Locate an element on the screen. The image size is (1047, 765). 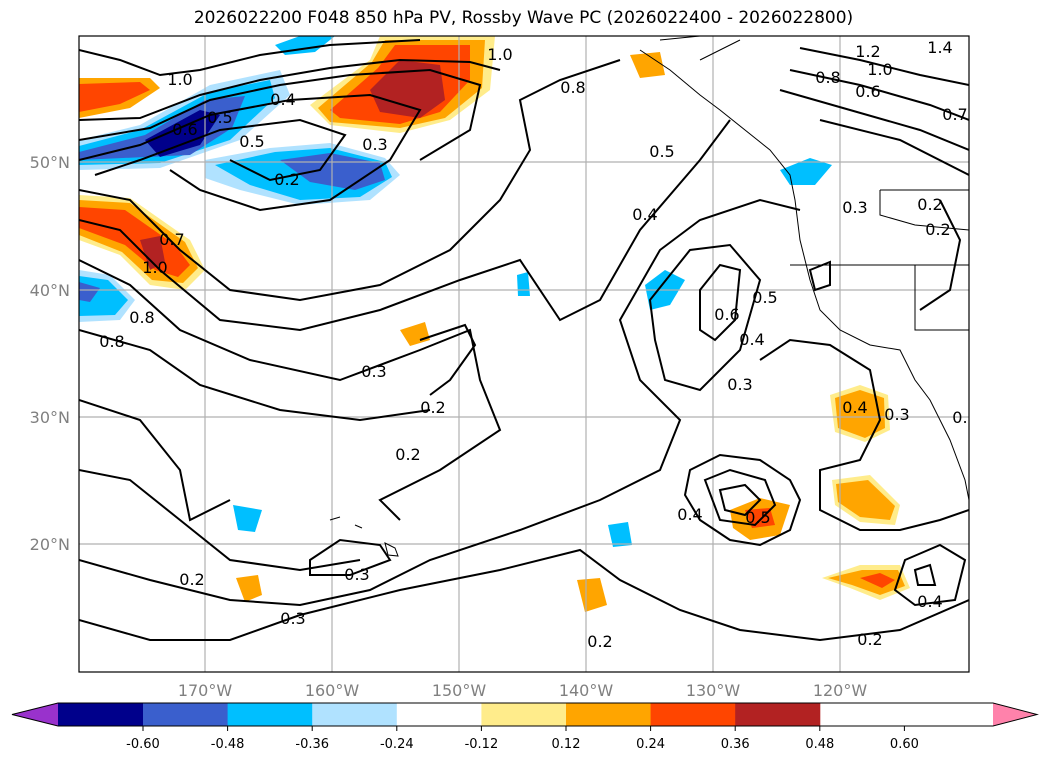
lat-label: 40°N is located at coordinates (50, 290).